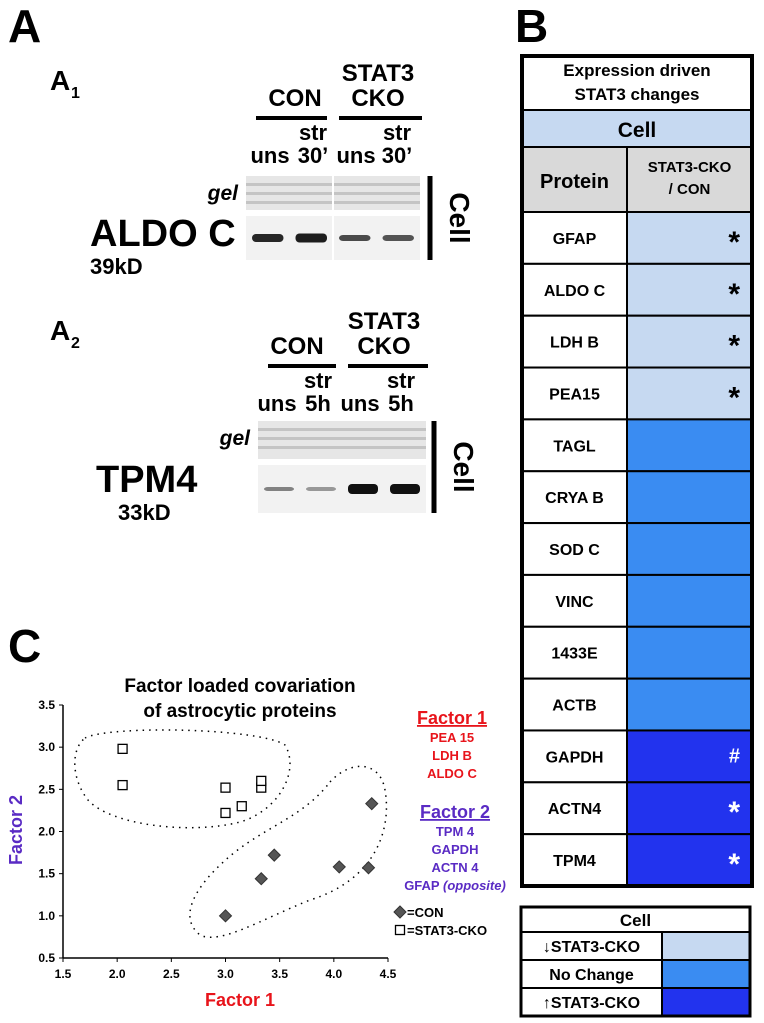  What do you see at coordinates (144, 512) in the screenshot?
I see `weight-label: 33kD` at bounding box center [144, 512].